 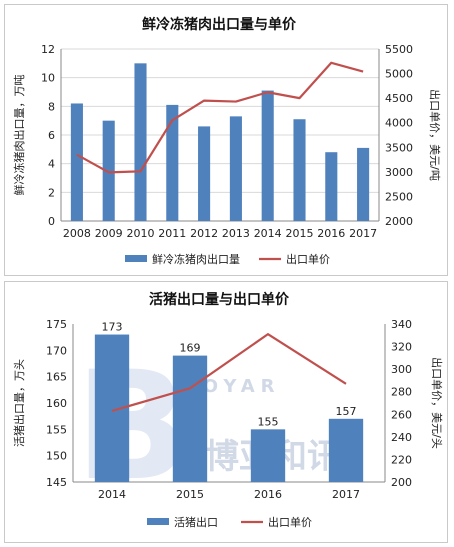 What do you see at coordinates (56, 429) in the screenshot?
I see `y-tick-label: 155` at bounding box center [56, 429].